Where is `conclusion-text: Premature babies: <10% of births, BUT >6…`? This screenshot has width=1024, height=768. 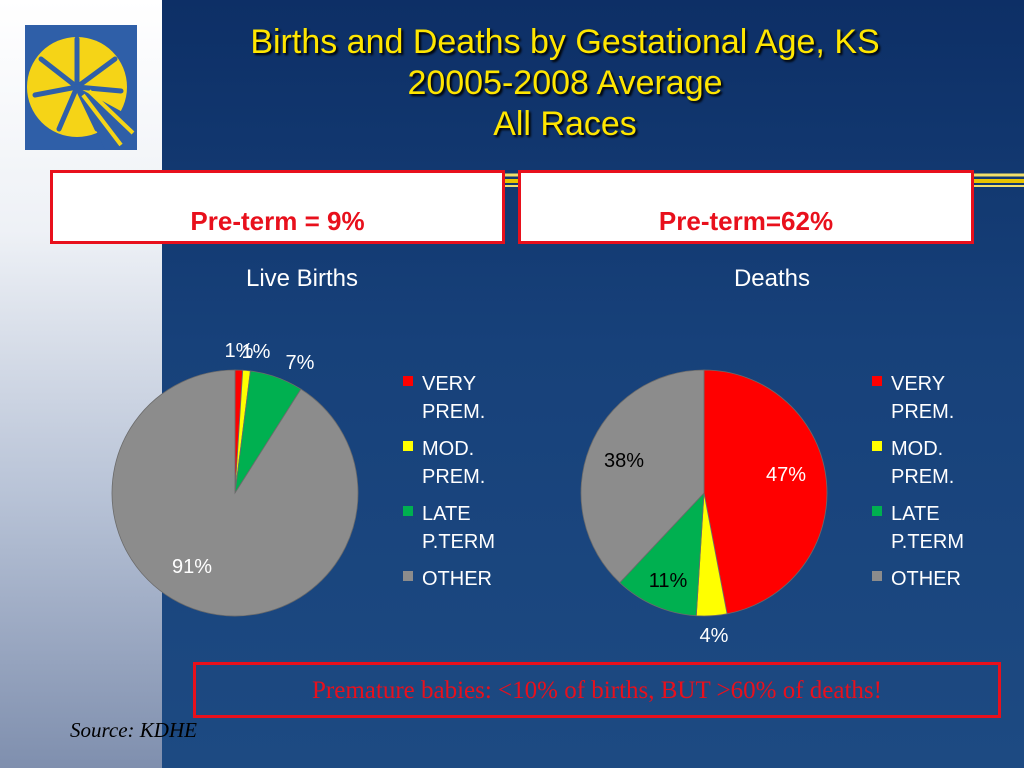
conclusion-text: Premature babies: <10% of births, BUT >6… is located at coordinates (597, 690).